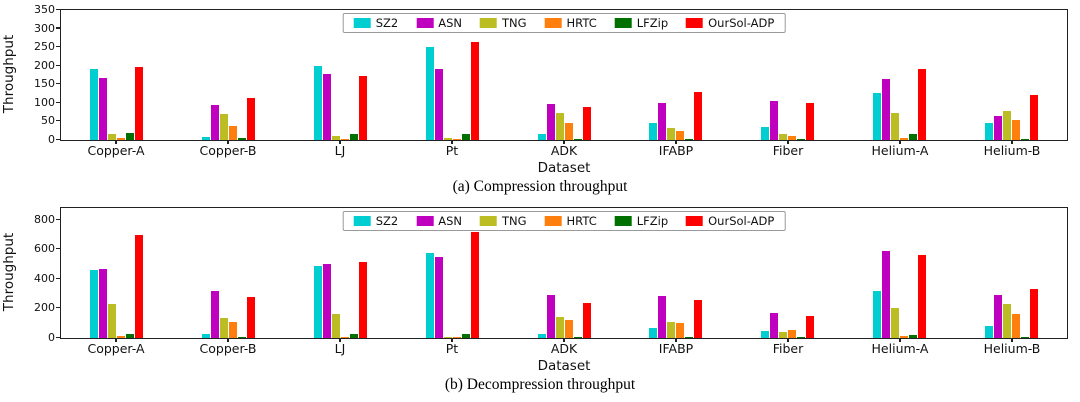  Describe the element at coordinates (44, 278) in the screenshot. I see `y-tick-label: 400` at that location.